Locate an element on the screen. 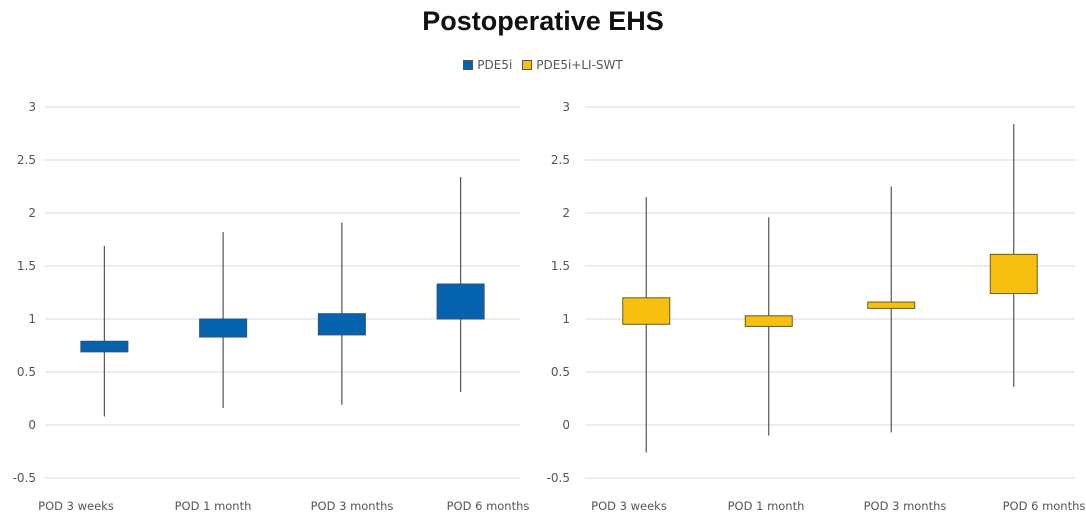 The height and width of the screenshot is (515, 1086). legend-item-pde5i: PDE5i is located at coordinates (487, 65).